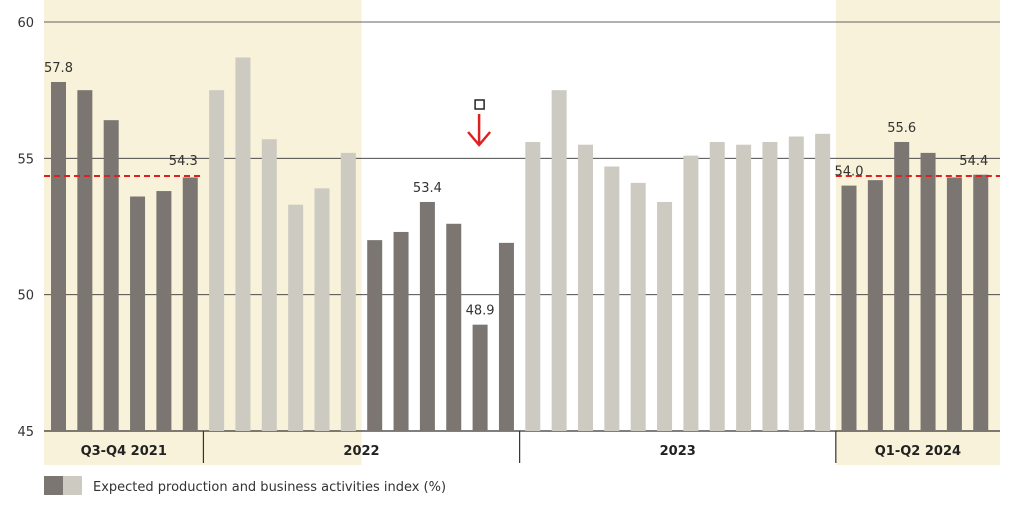  Describe the element at coordinates (901, 128) in the screenshot. I see `data-label-32: 55.6` at that location.